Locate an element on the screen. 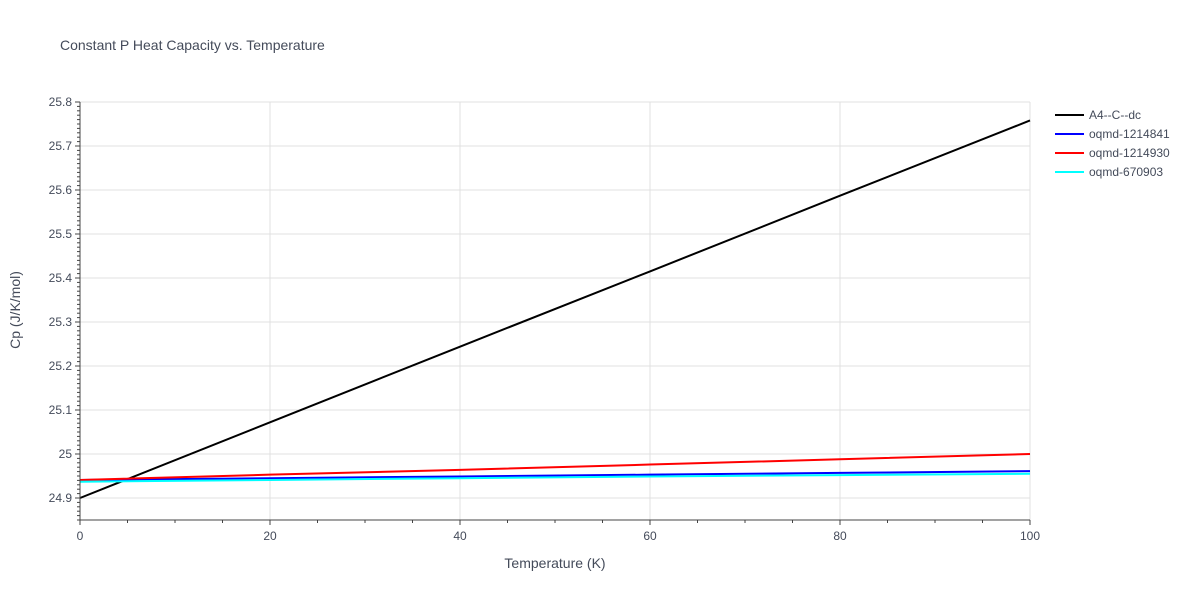 This screenshot has height=600, width=1200. legend-label: oqmd-1214841 is located at coordinates (1129, 134).